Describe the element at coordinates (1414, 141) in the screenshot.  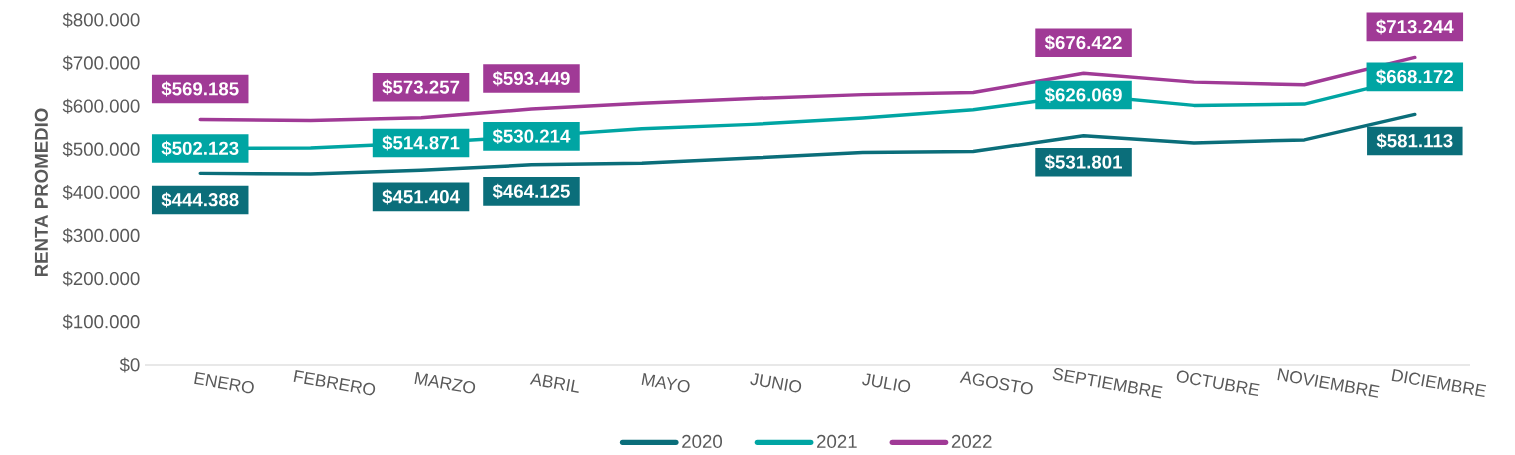
I see `data-label: $581.113` at that location.